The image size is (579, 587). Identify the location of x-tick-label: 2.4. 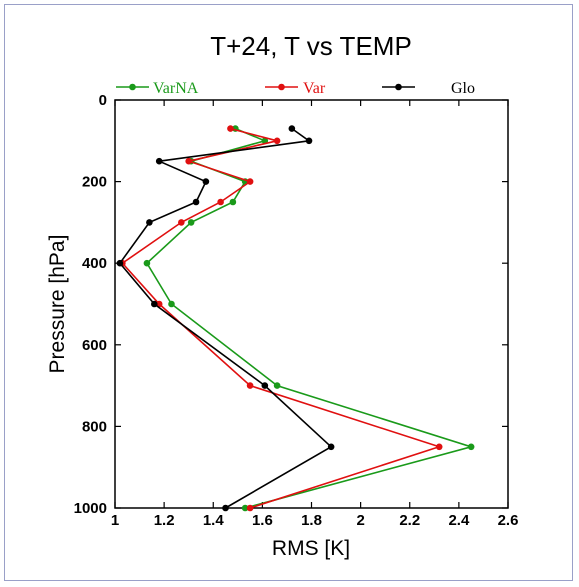
(459, 520).